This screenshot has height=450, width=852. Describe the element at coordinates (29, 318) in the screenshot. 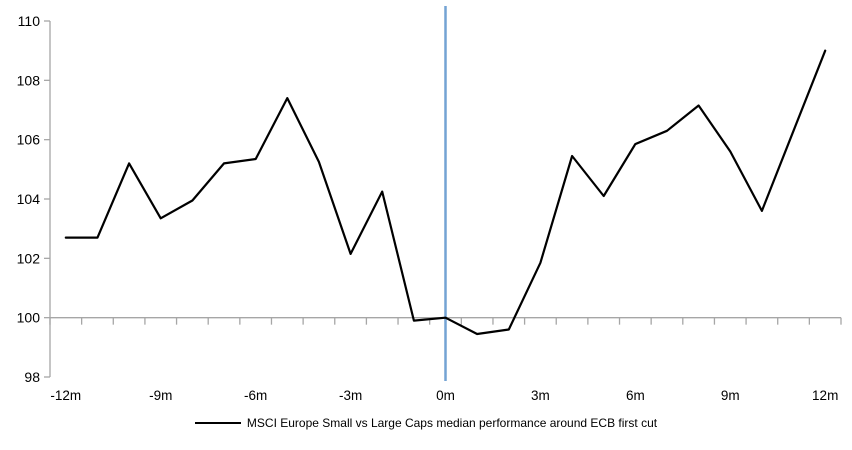

I see `y-tick-label: 100` at that location.